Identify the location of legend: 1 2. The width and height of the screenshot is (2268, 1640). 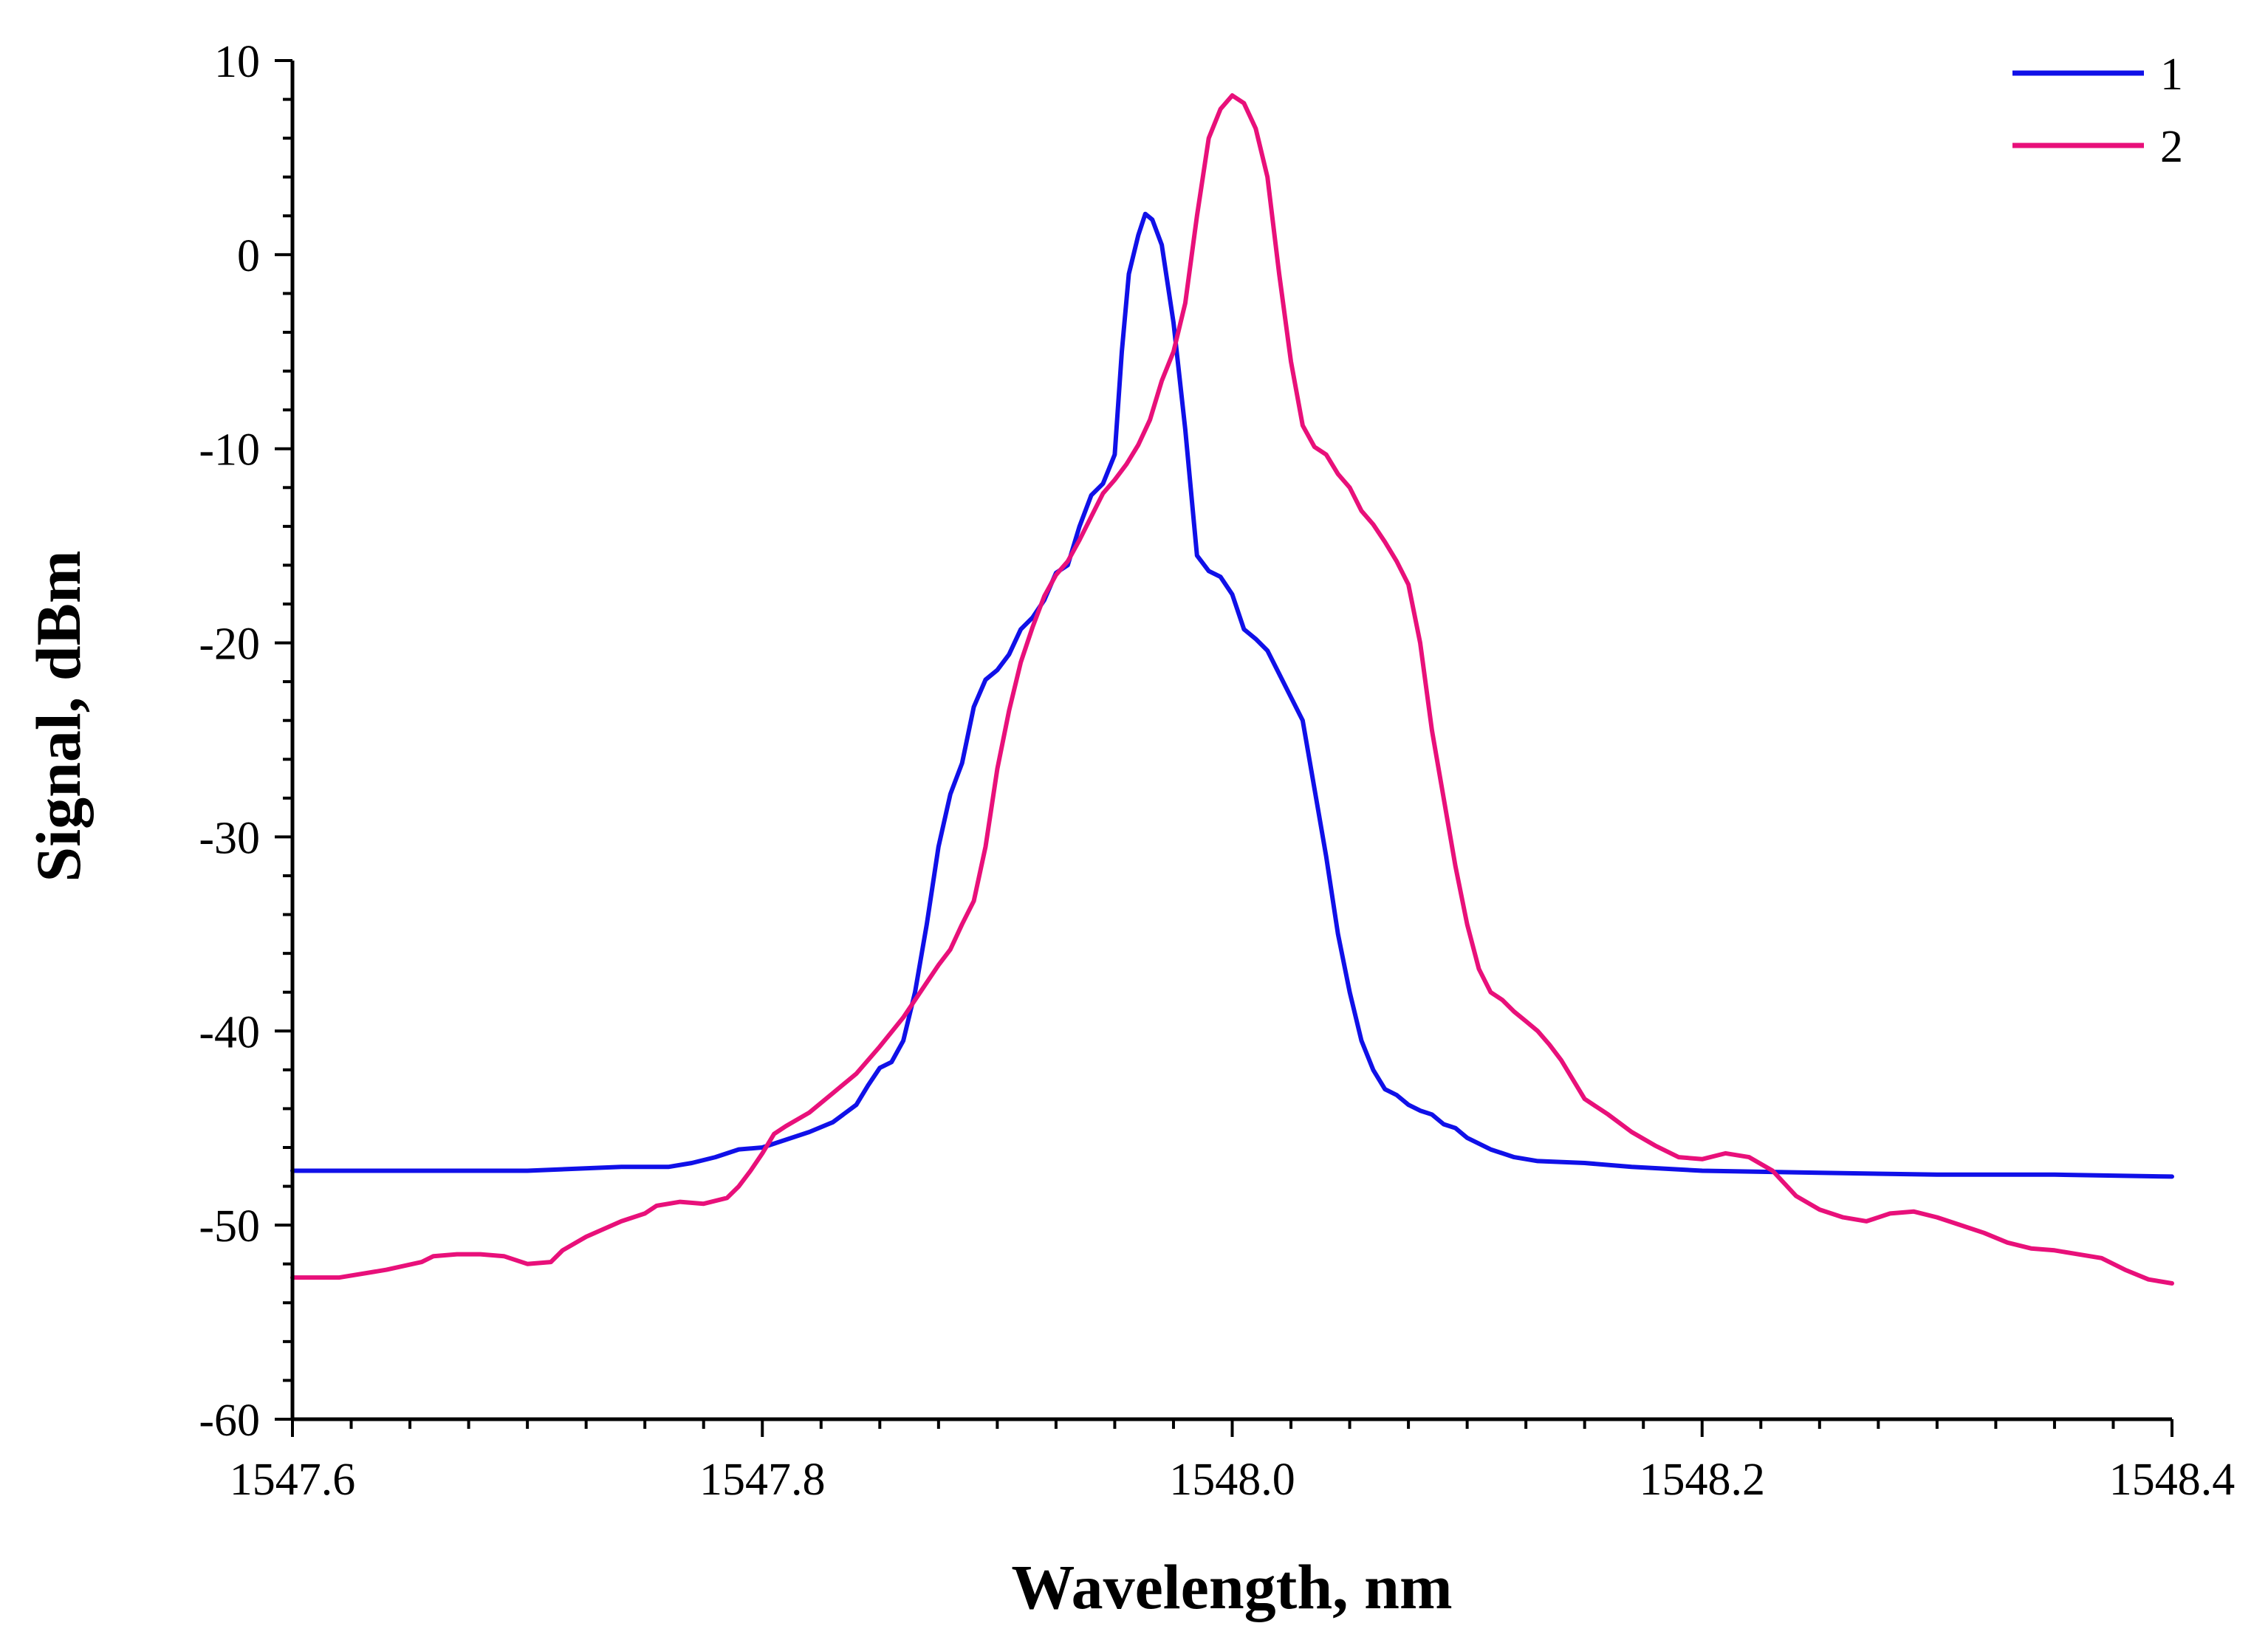
(2098, 110).